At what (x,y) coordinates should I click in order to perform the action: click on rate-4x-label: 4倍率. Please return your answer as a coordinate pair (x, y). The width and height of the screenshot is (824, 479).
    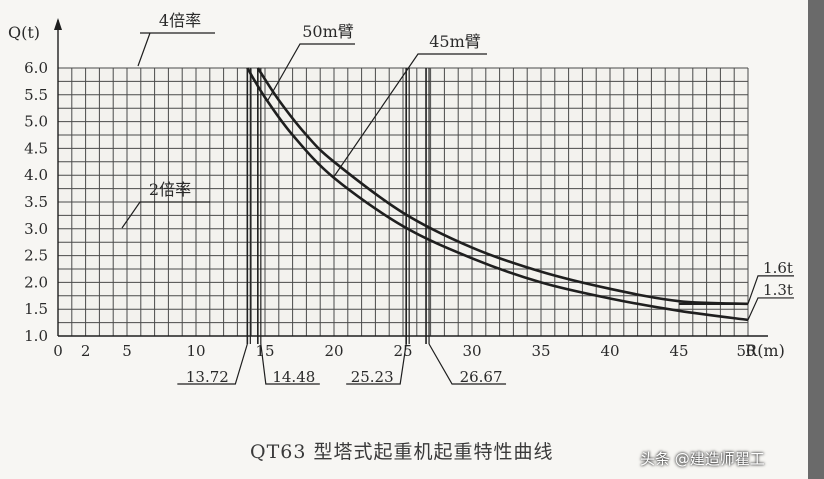
    Looking at the image, I should click on (180, 20).